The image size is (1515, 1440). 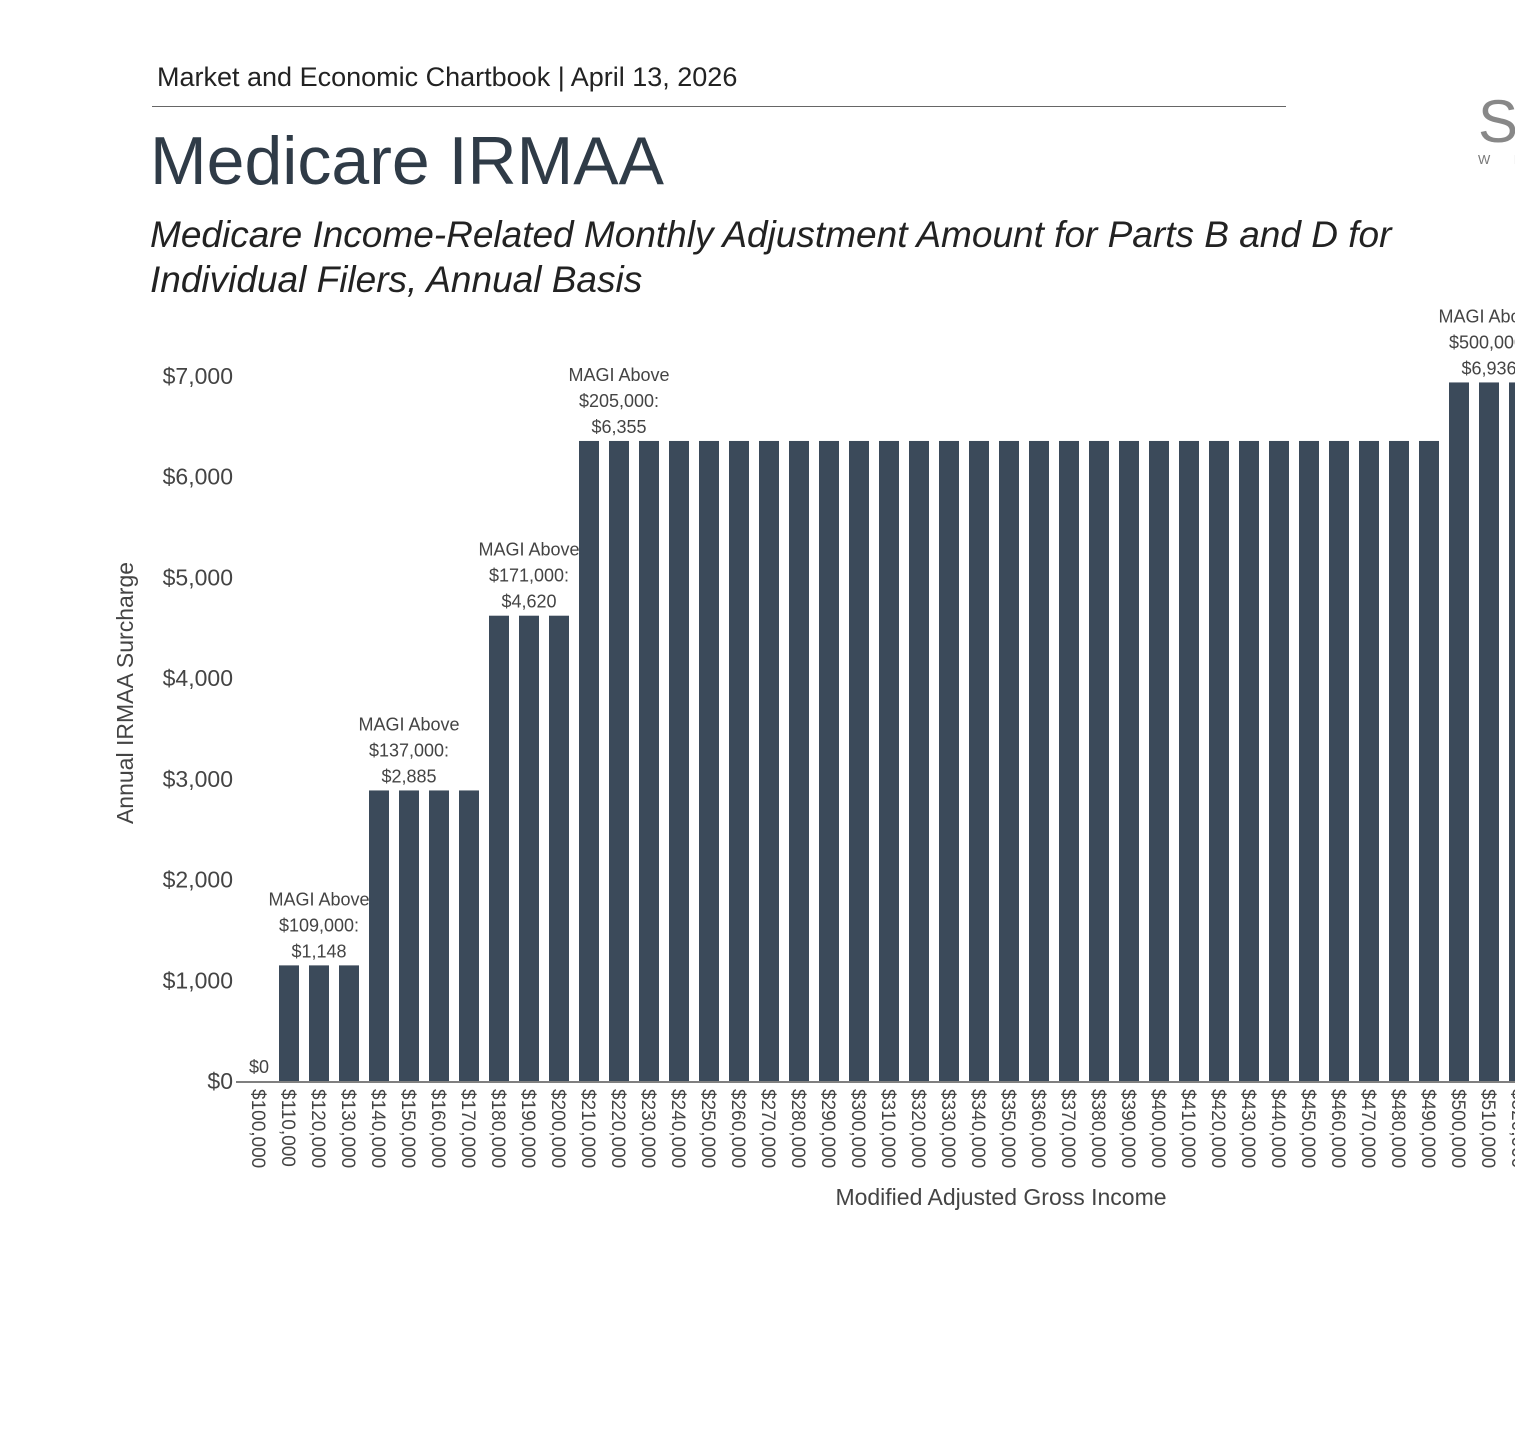 I want to click on page-title: Medicare IRMAA, so click(x=407, y=161).